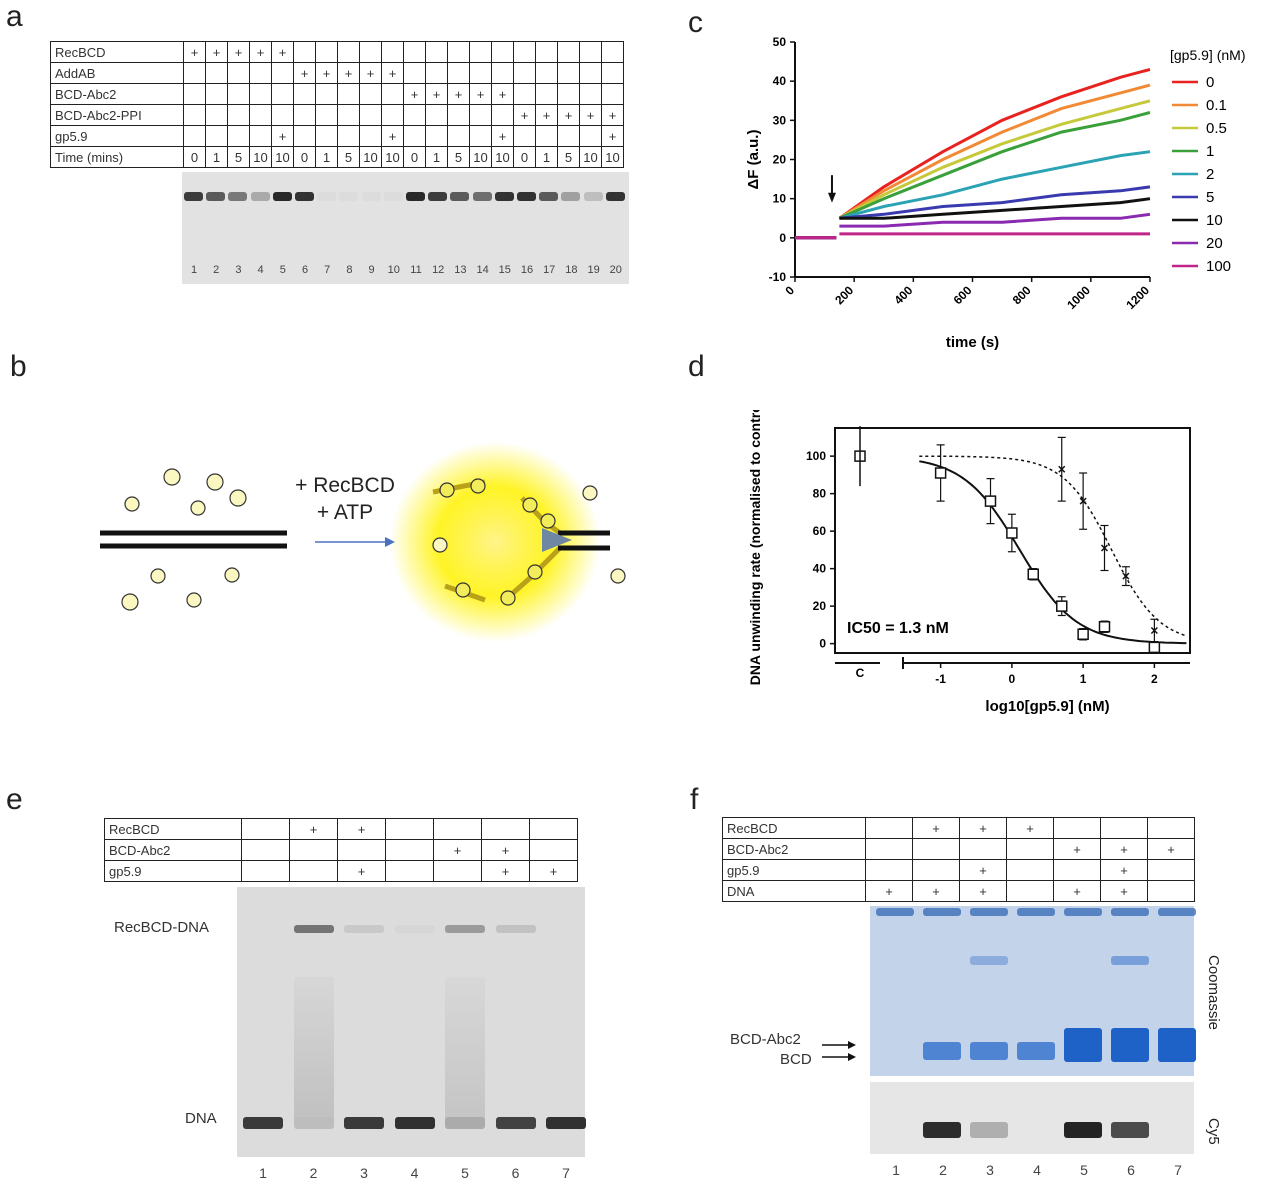 This screenshot has height=1197, width=1280. I want to click on gel-band-protein, so click(1036, 1051).